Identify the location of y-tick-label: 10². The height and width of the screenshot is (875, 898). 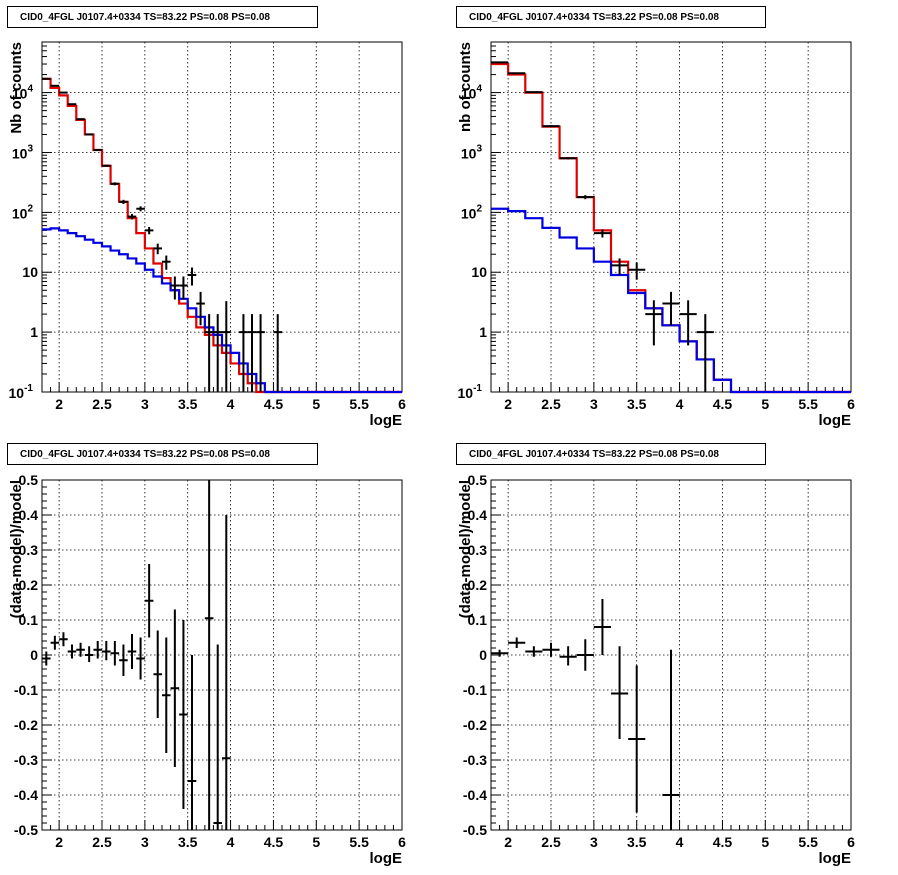
(23, 212).